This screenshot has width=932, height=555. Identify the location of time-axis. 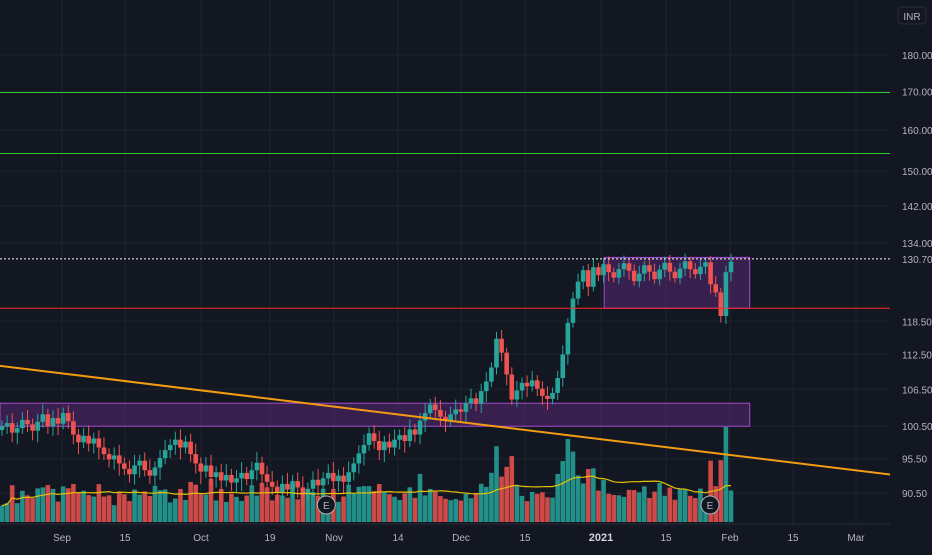
(445, 537).